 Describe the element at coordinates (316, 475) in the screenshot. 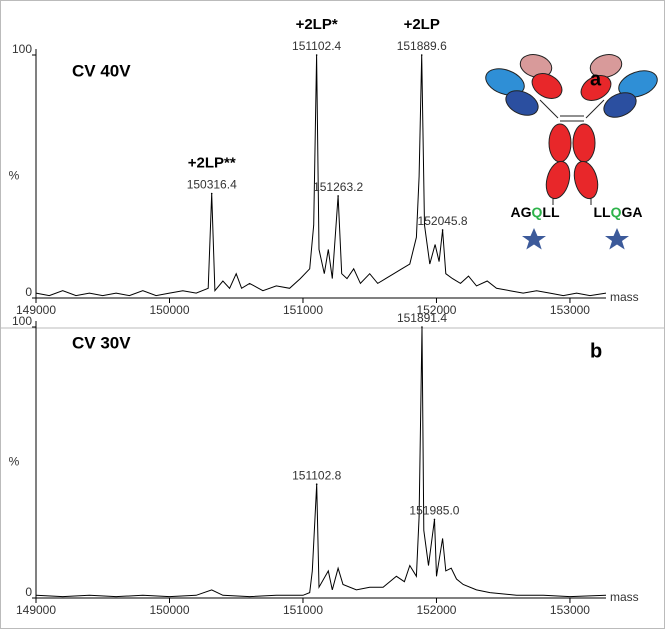

I see `peak-label: 151102.8` at that location.